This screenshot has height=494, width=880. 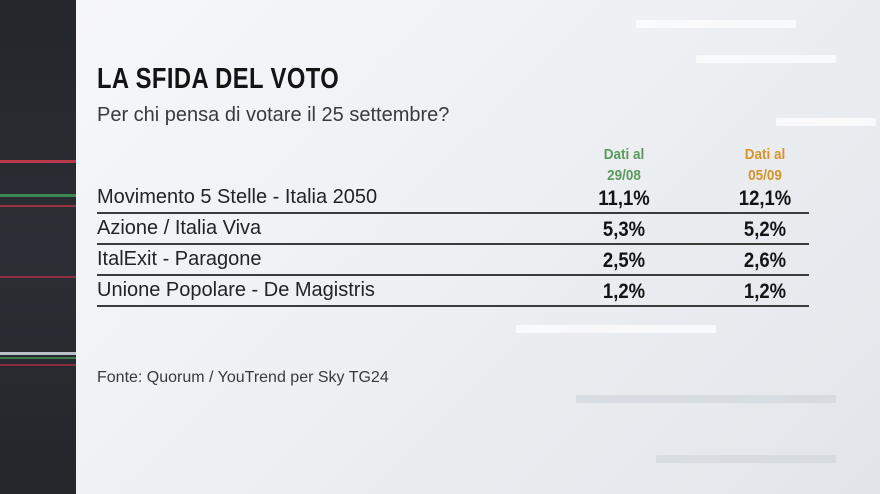 What do you see at coordinates (218, 79) in the screenshot?
I see `page-title: LA SFIDA DEL VOTO` at bounding box center [218, 79].